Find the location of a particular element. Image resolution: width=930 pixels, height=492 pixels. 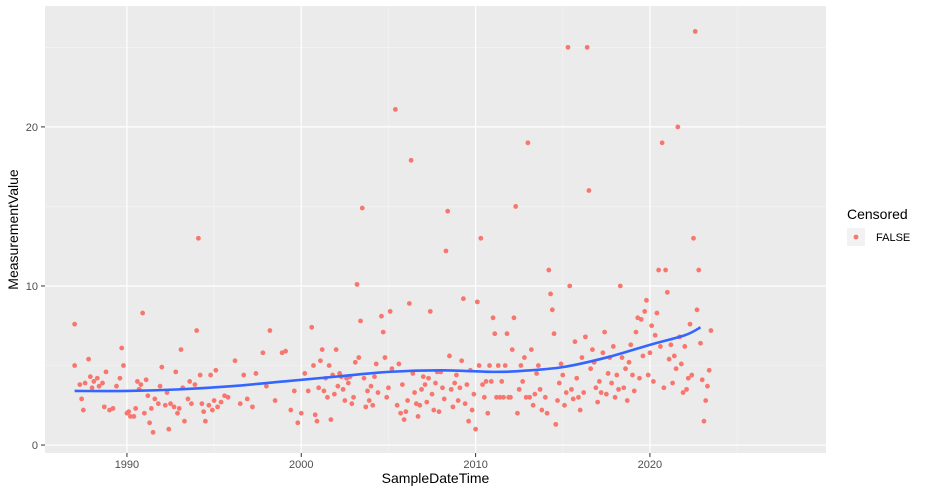

x-axis-title: SampleDateTime is located at coordinates (436, 478).